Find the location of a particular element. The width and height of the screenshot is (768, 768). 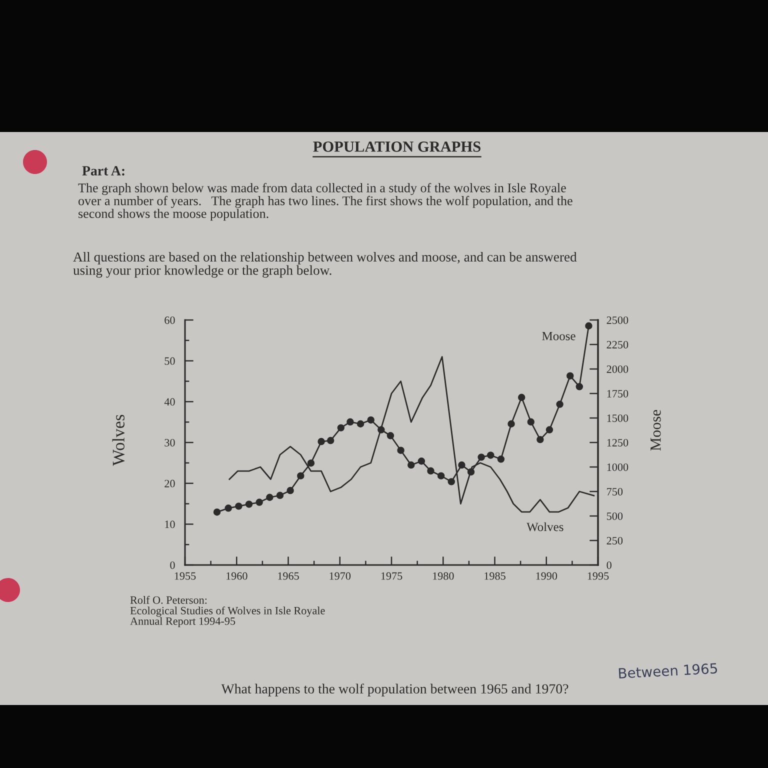

y2-tick-label: 1750 is located at coordinates (617, 394).